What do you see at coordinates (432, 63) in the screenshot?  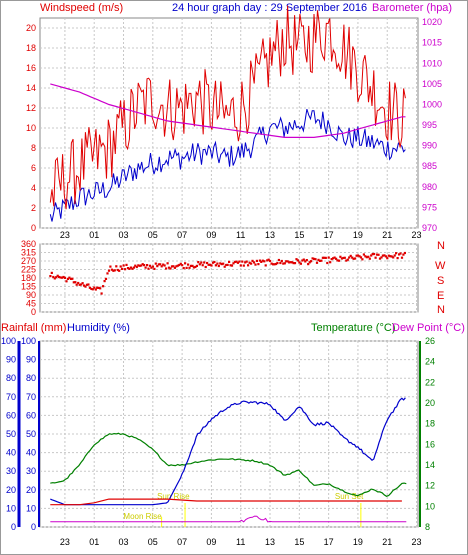 I see `barometer-y-tick: 1010` at bounding box center [432, 63].